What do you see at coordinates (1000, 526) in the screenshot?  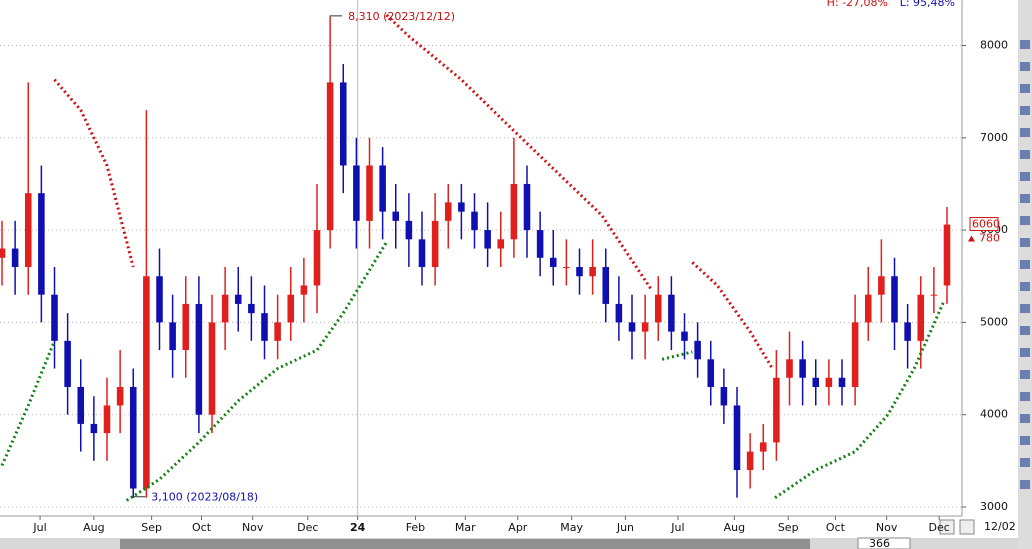 I see `date-label: 12/02` at bounding box center [1000, 526].